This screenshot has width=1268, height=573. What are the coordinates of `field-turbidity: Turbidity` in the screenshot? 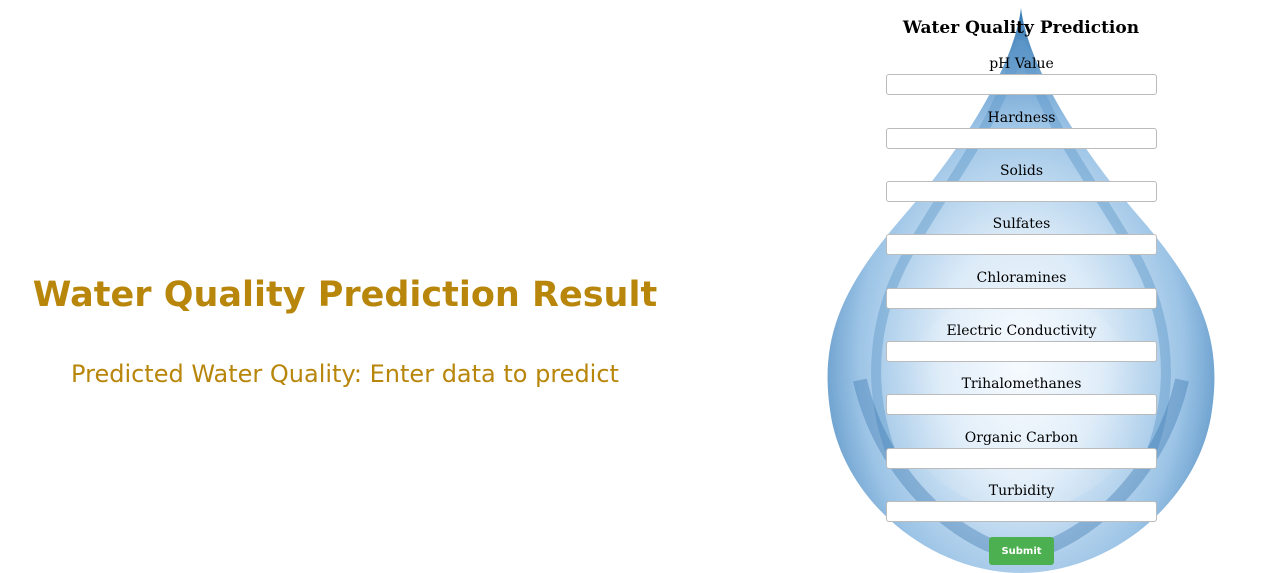 It's located at (1021, 502).